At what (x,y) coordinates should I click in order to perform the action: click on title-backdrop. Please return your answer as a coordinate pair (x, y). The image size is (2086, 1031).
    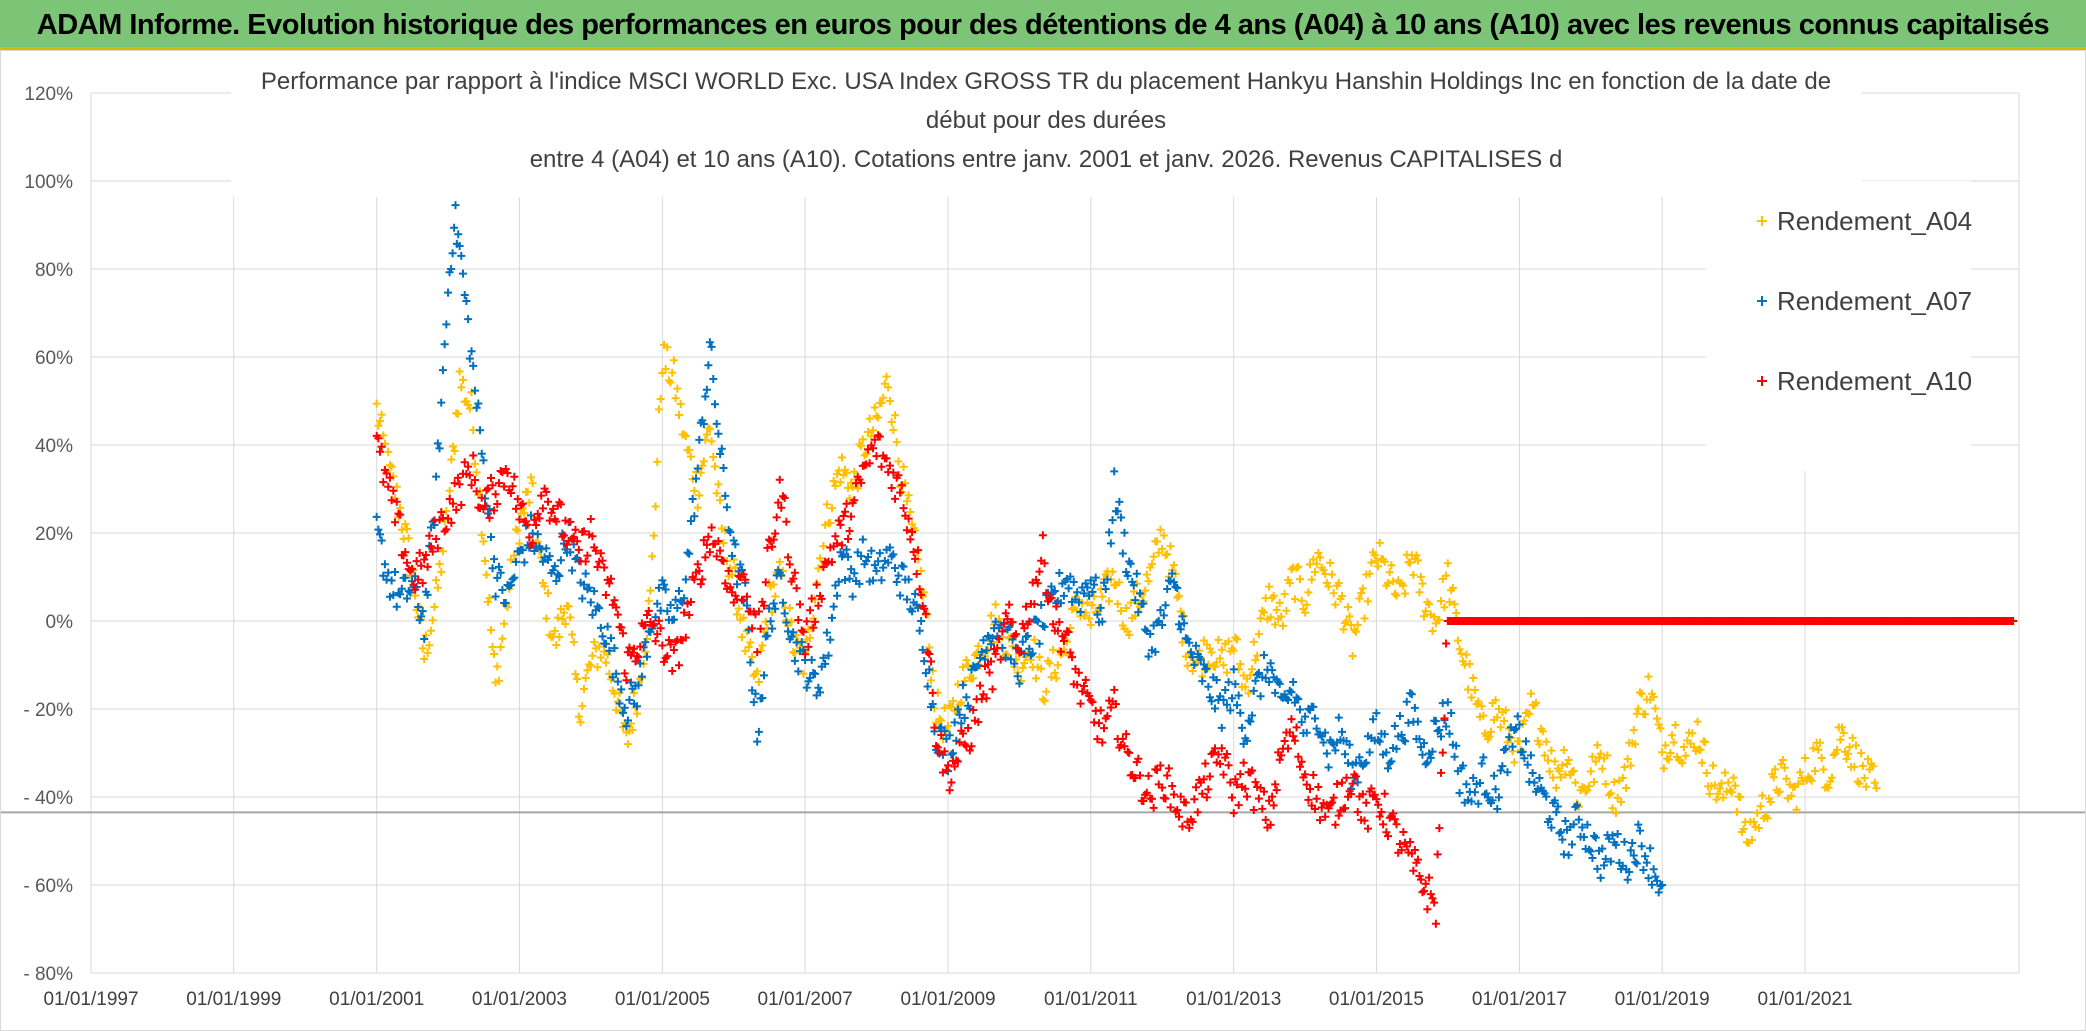
    Looking at the image, I should click on (1046, 127).